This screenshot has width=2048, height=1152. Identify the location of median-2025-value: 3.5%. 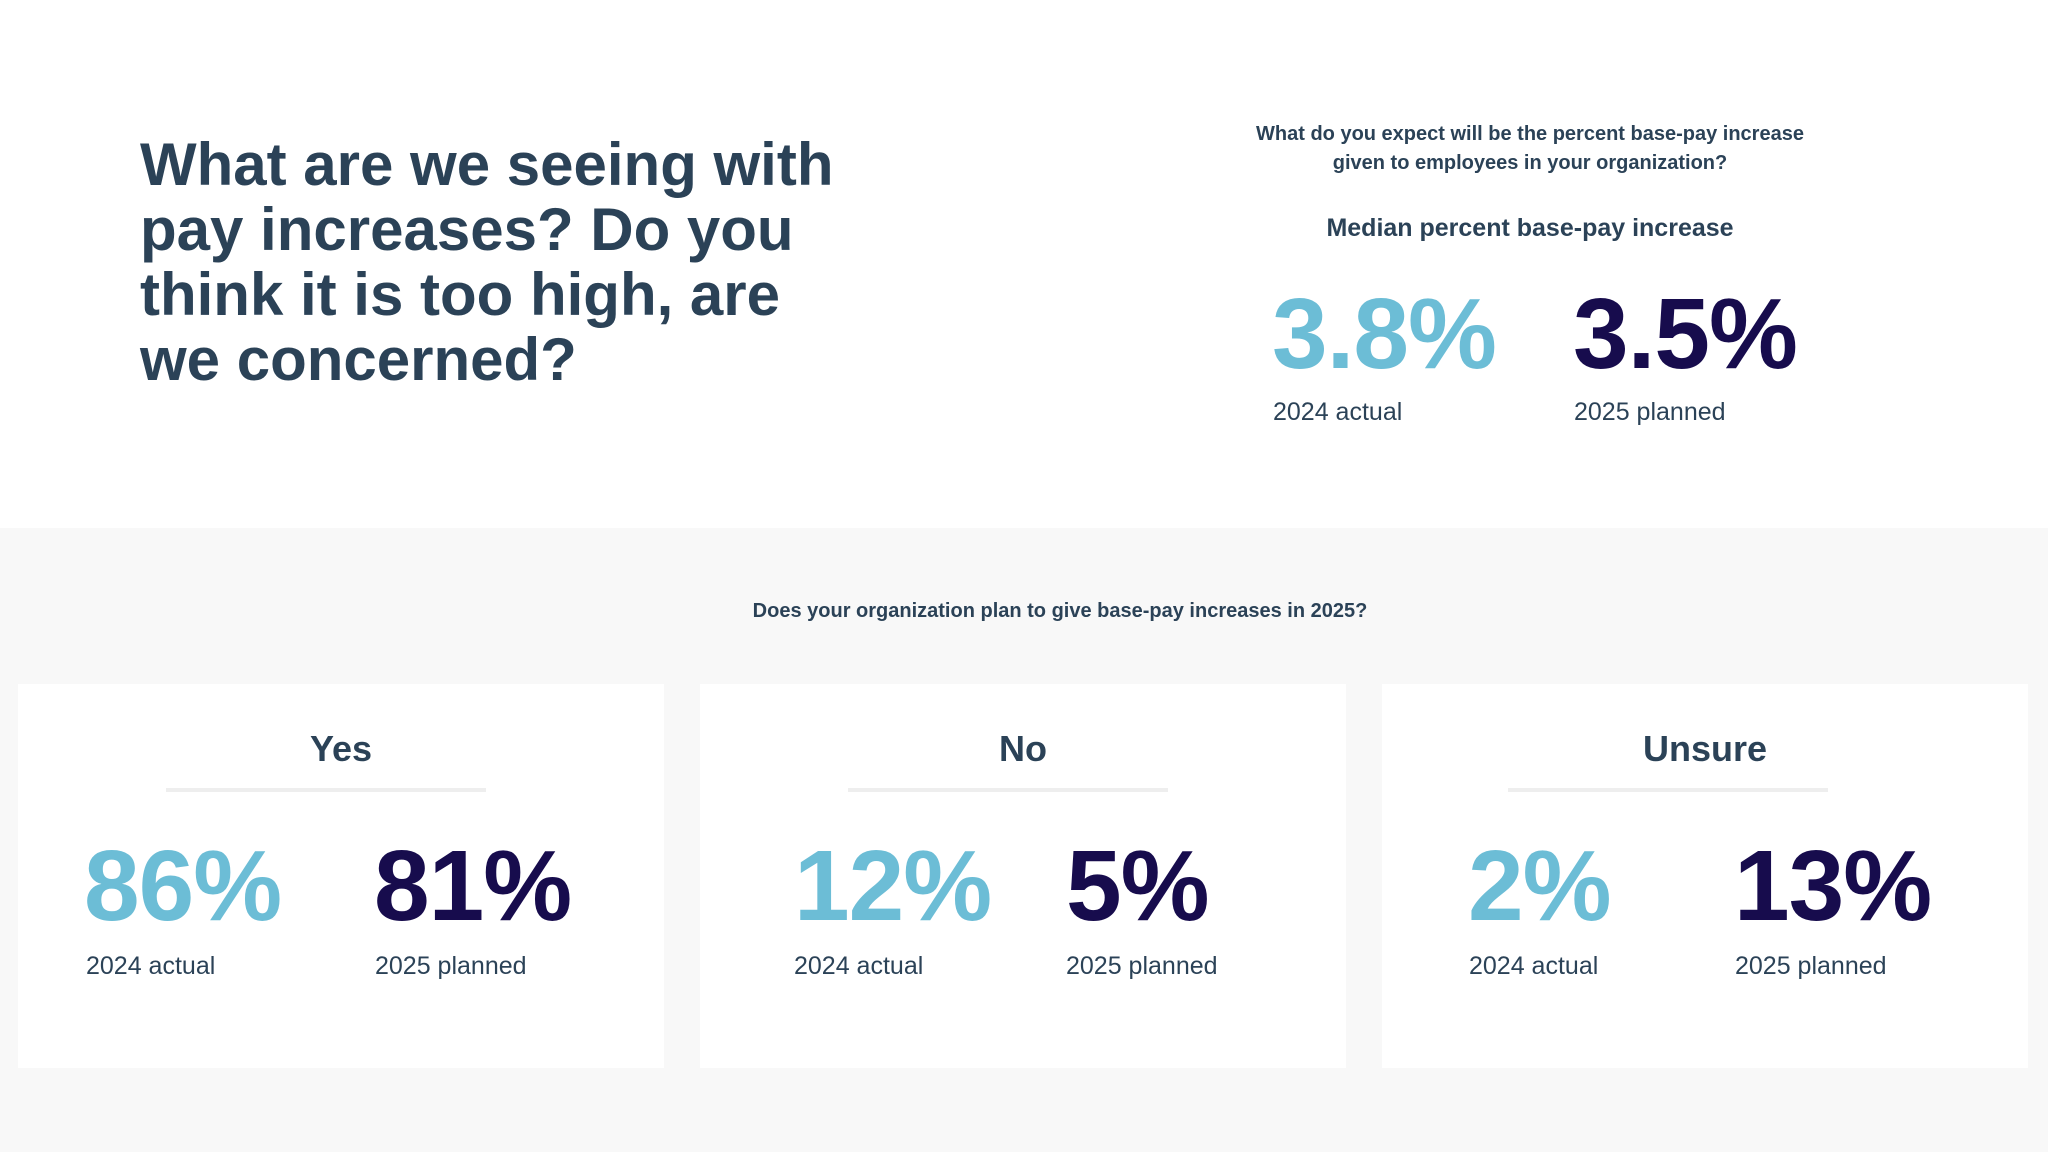
(1685, 334).